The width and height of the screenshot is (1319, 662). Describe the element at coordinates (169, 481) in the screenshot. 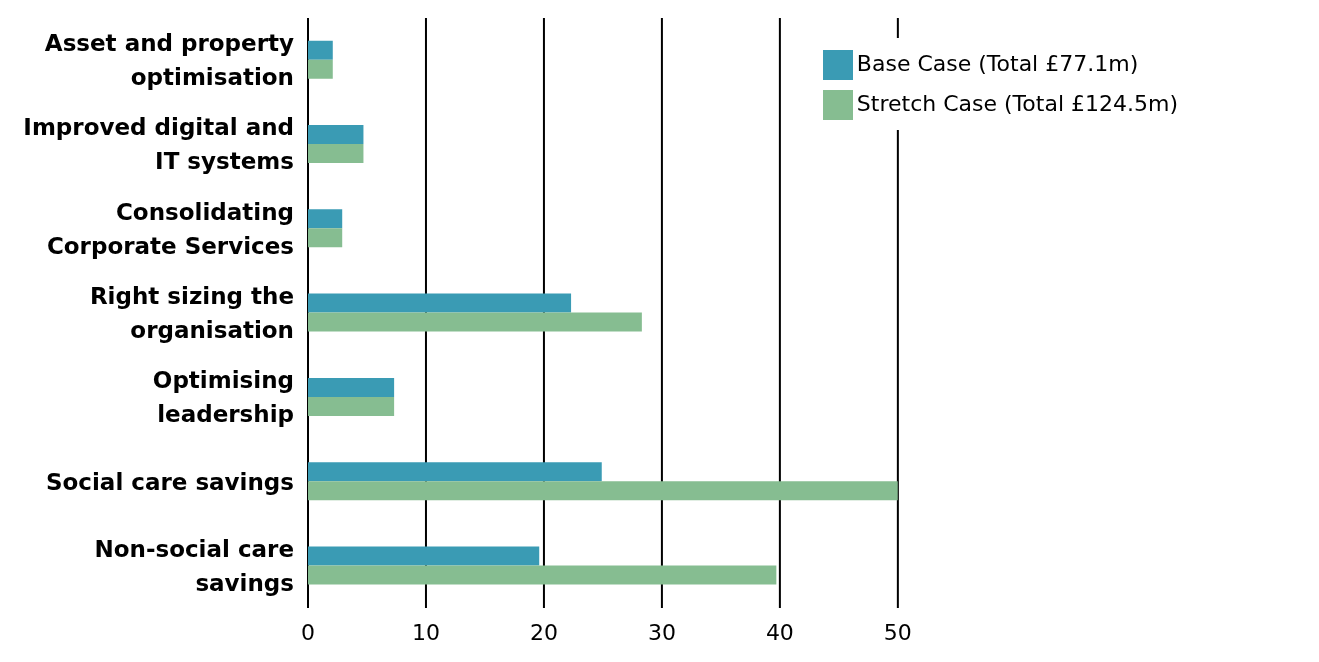

I see `y-tick-label: Social care savings` at that location.